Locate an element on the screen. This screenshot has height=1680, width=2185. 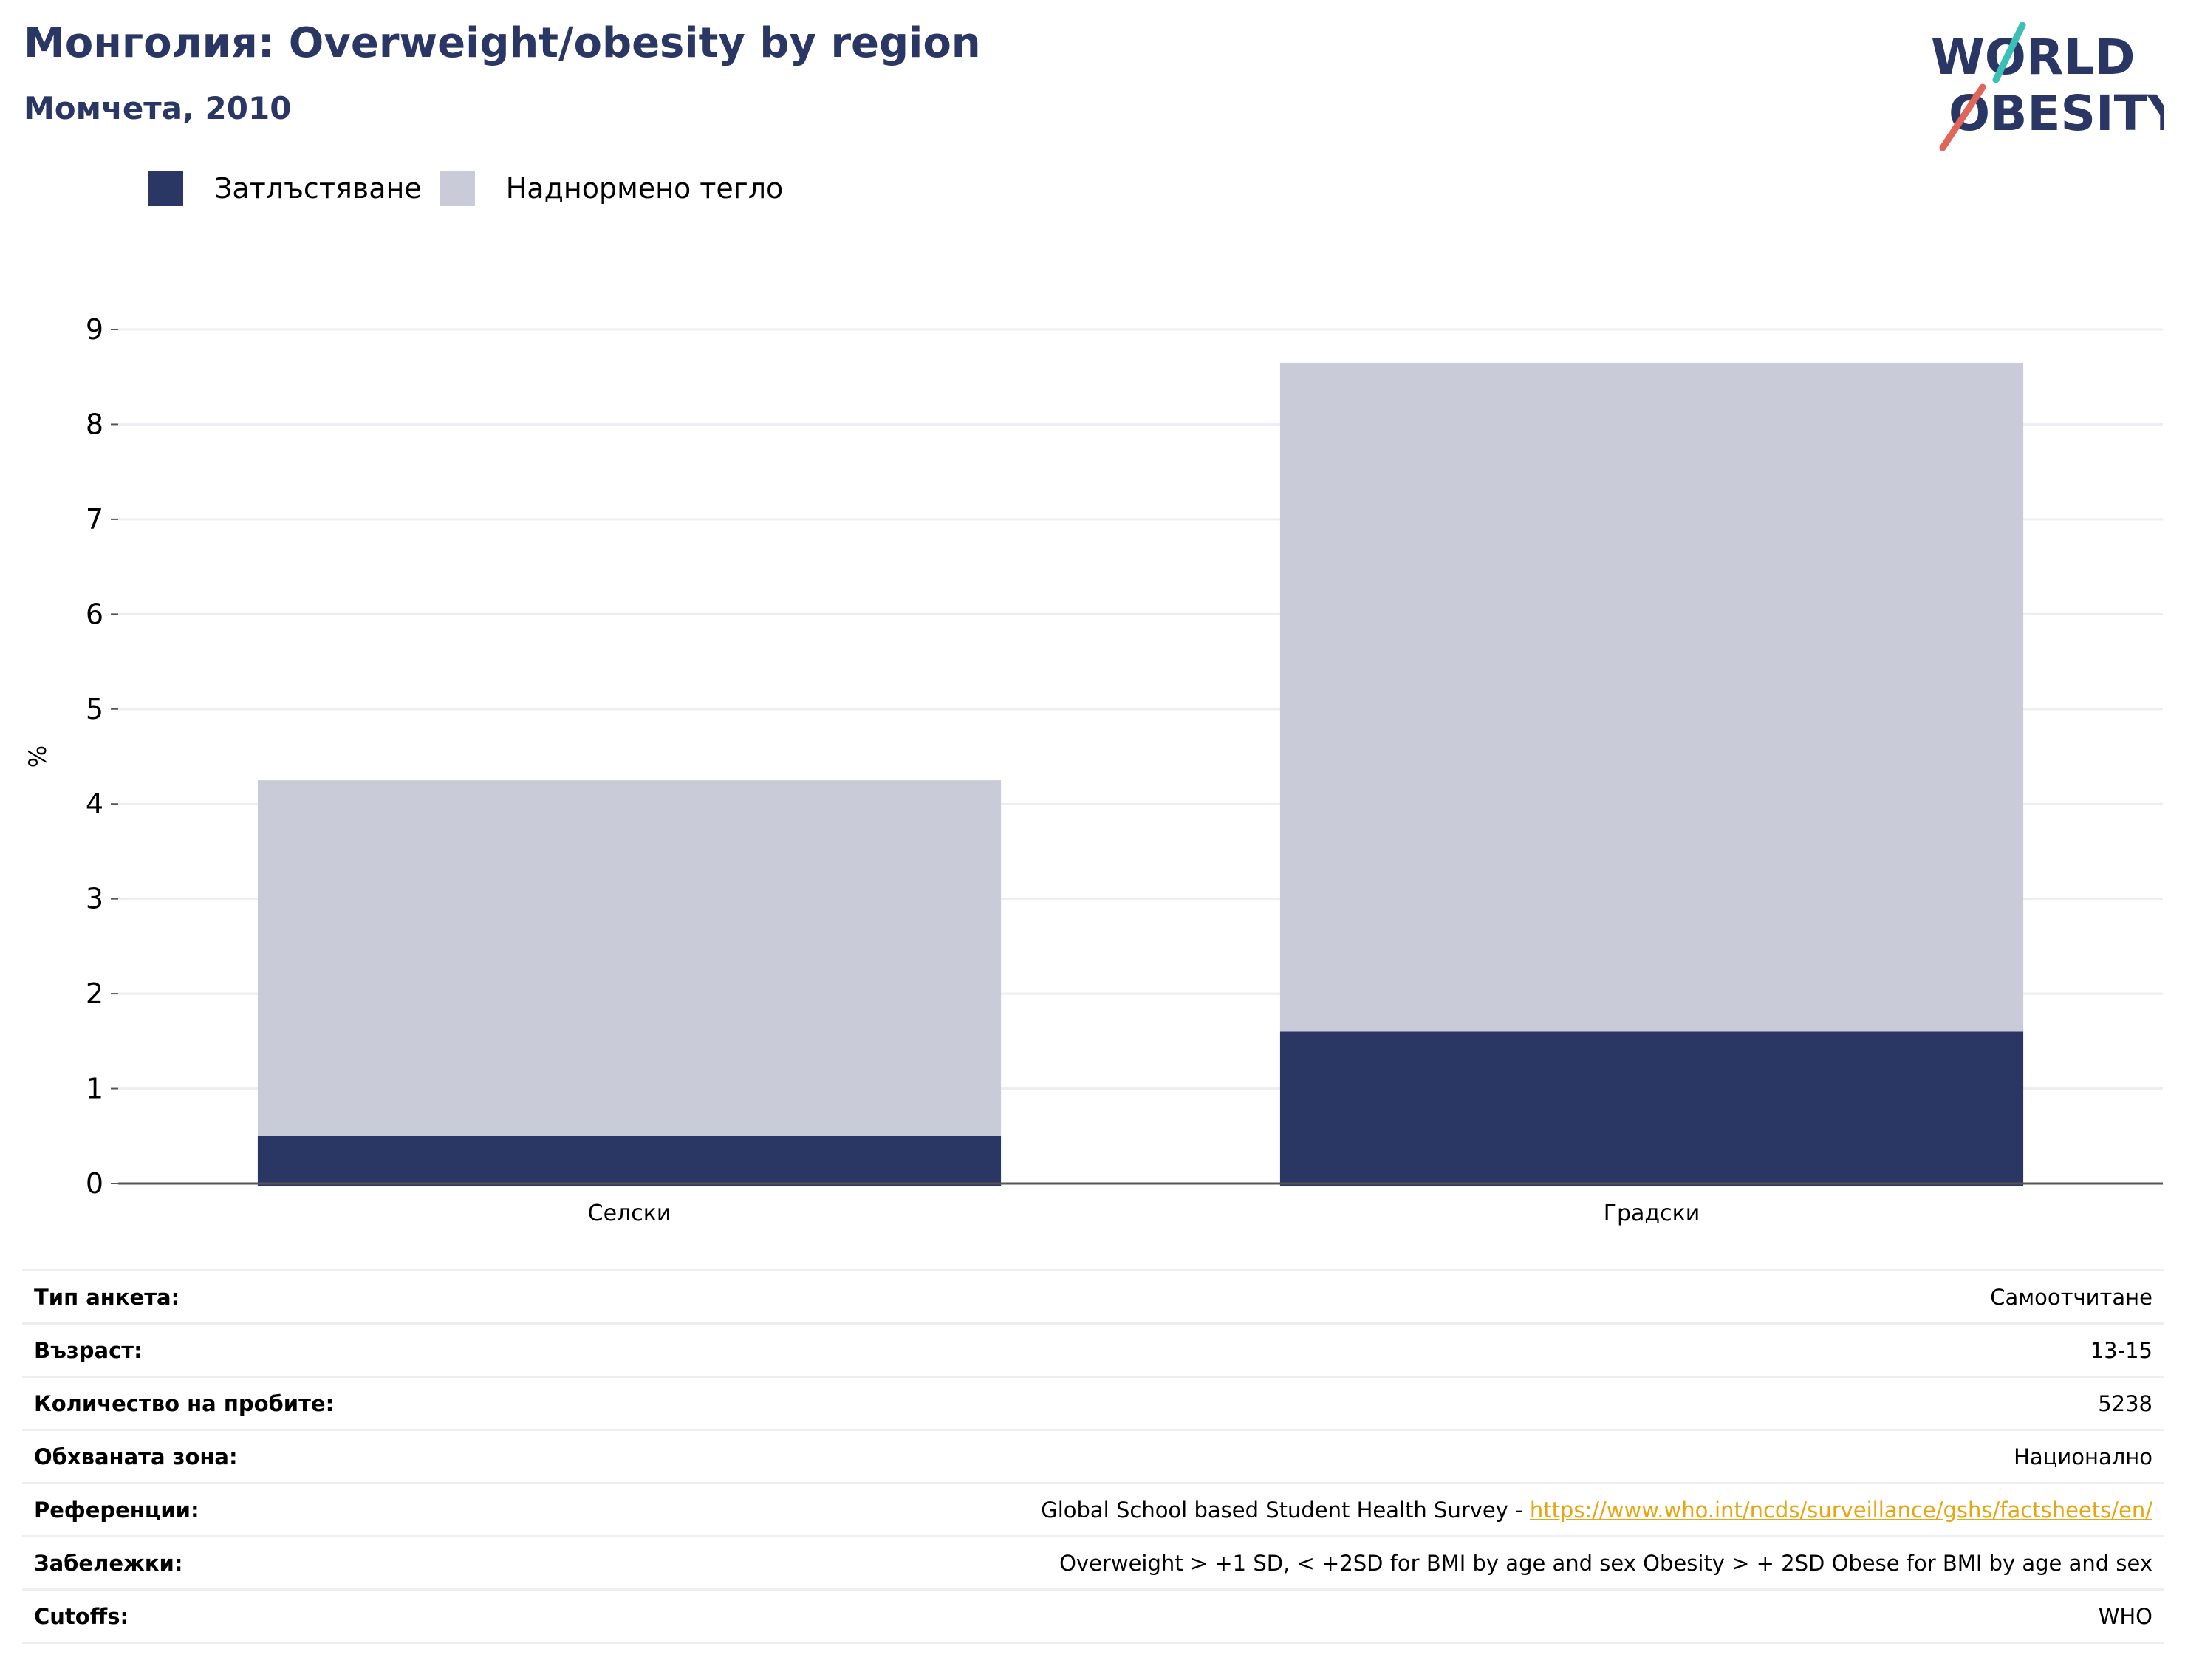
x-tick-label: Селски is located at coordinates (629, 1213).